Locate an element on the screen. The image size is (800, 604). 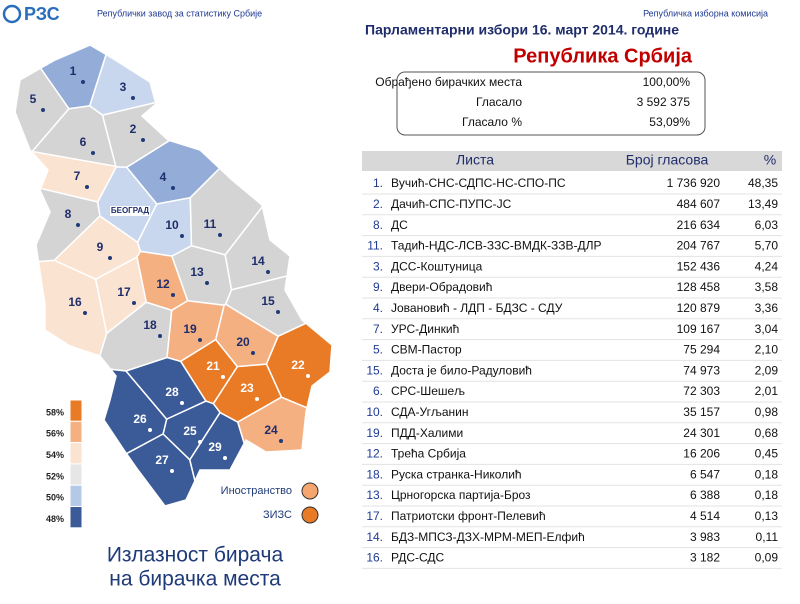
votes: 4 514 is located at coordinates (705, 516).